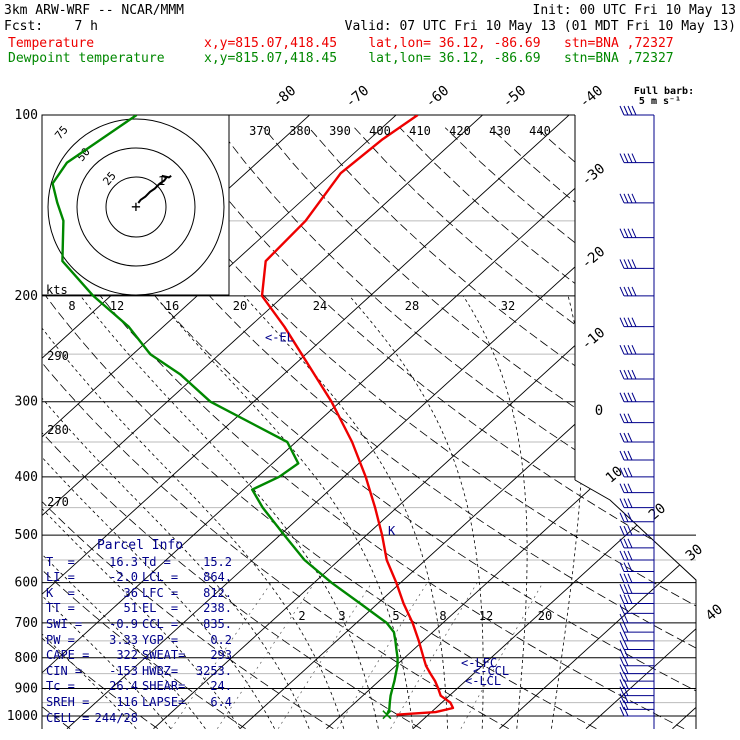 This screenshot has height=740, width=740. What do you see at coordinates (71, 306) in the screenshot?
I see `thetae-label: 8` at bounding box center [71, 306].